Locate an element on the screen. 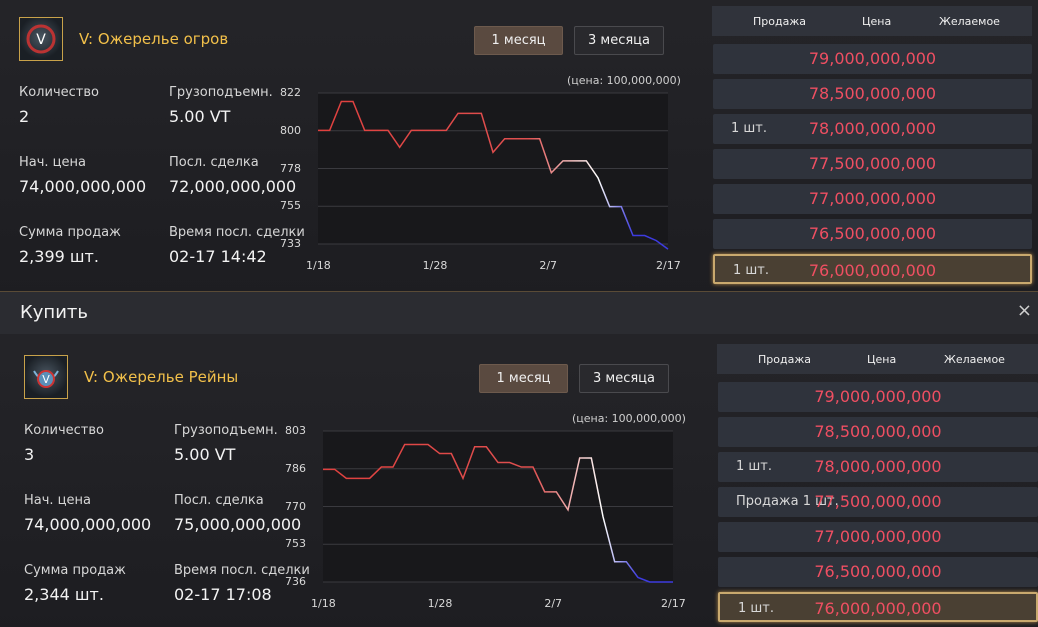  stat-value-quantity: 3 is located at coordinates (29, 454).